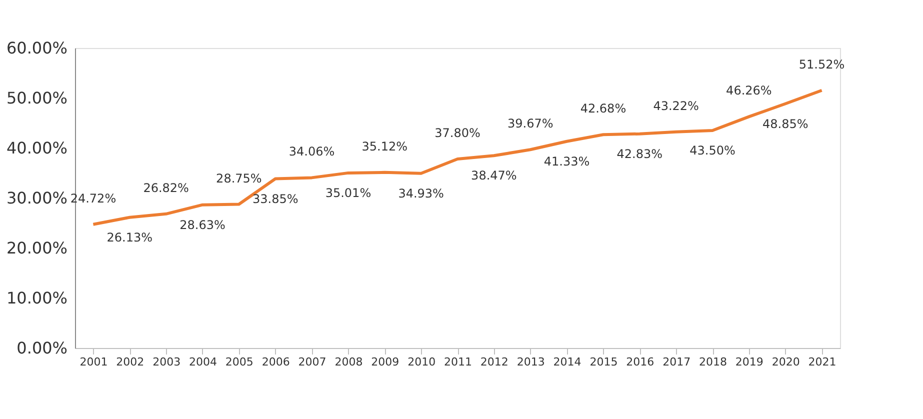 Image resolution: width=923 pixels, height=419 pixels. What do you see at coordinates (457, 133) in the screenshot?
I see `data-label: 37.80%` at bounding box center [457, 133].